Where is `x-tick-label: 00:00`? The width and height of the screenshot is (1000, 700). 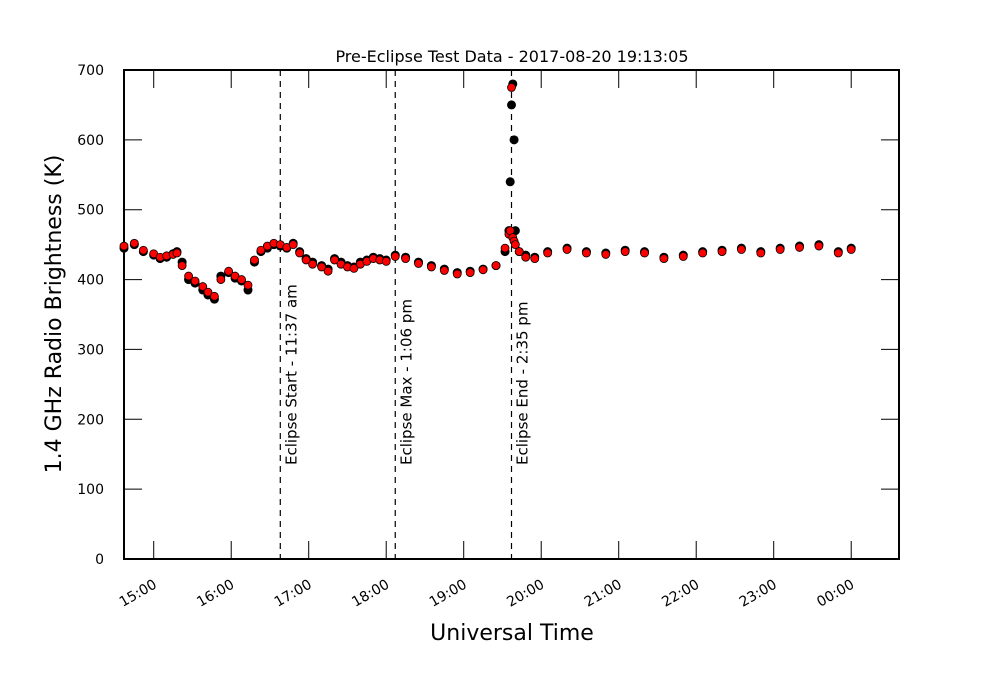 x-tick-label: 00:00 is located at coordinates (835, 594).